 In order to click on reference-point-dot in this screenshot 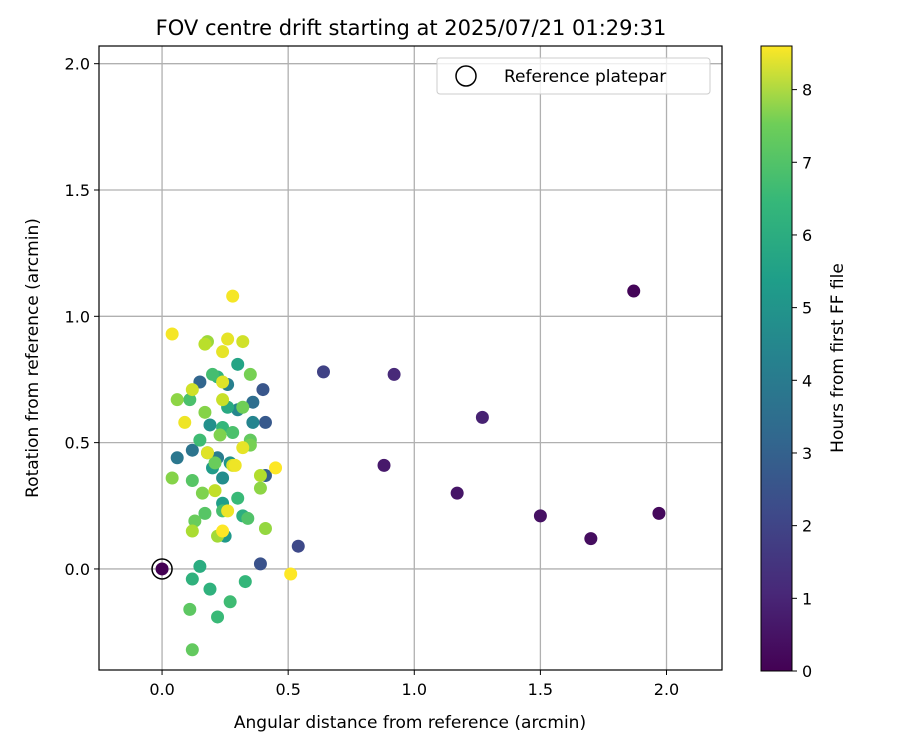, I will do `click(162, 569)`.